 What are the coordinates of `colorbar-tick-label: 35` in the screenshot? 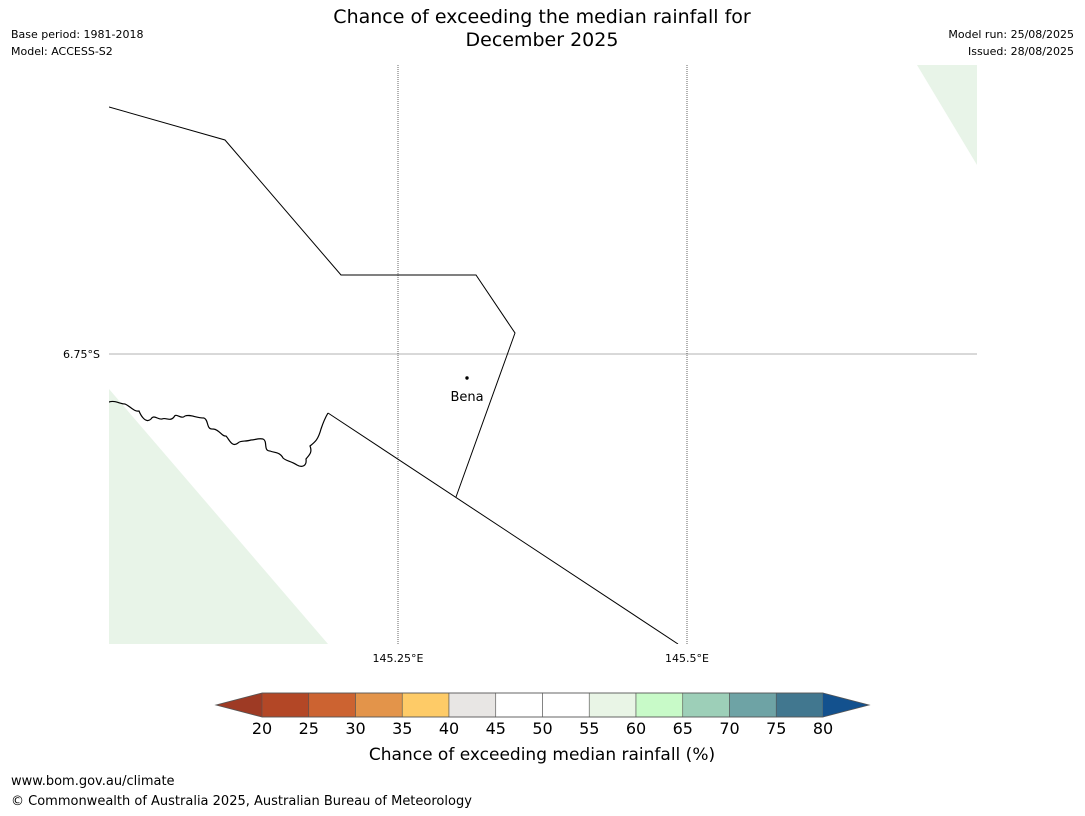 It's located at (402, 728).